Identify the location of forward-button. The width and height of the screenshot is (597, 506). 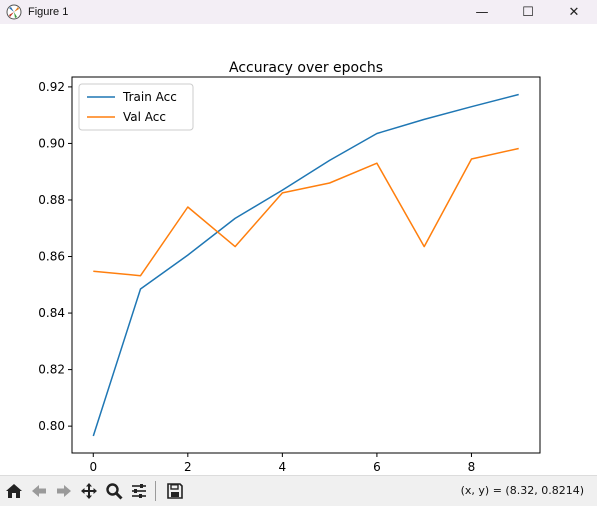
(64, 491).